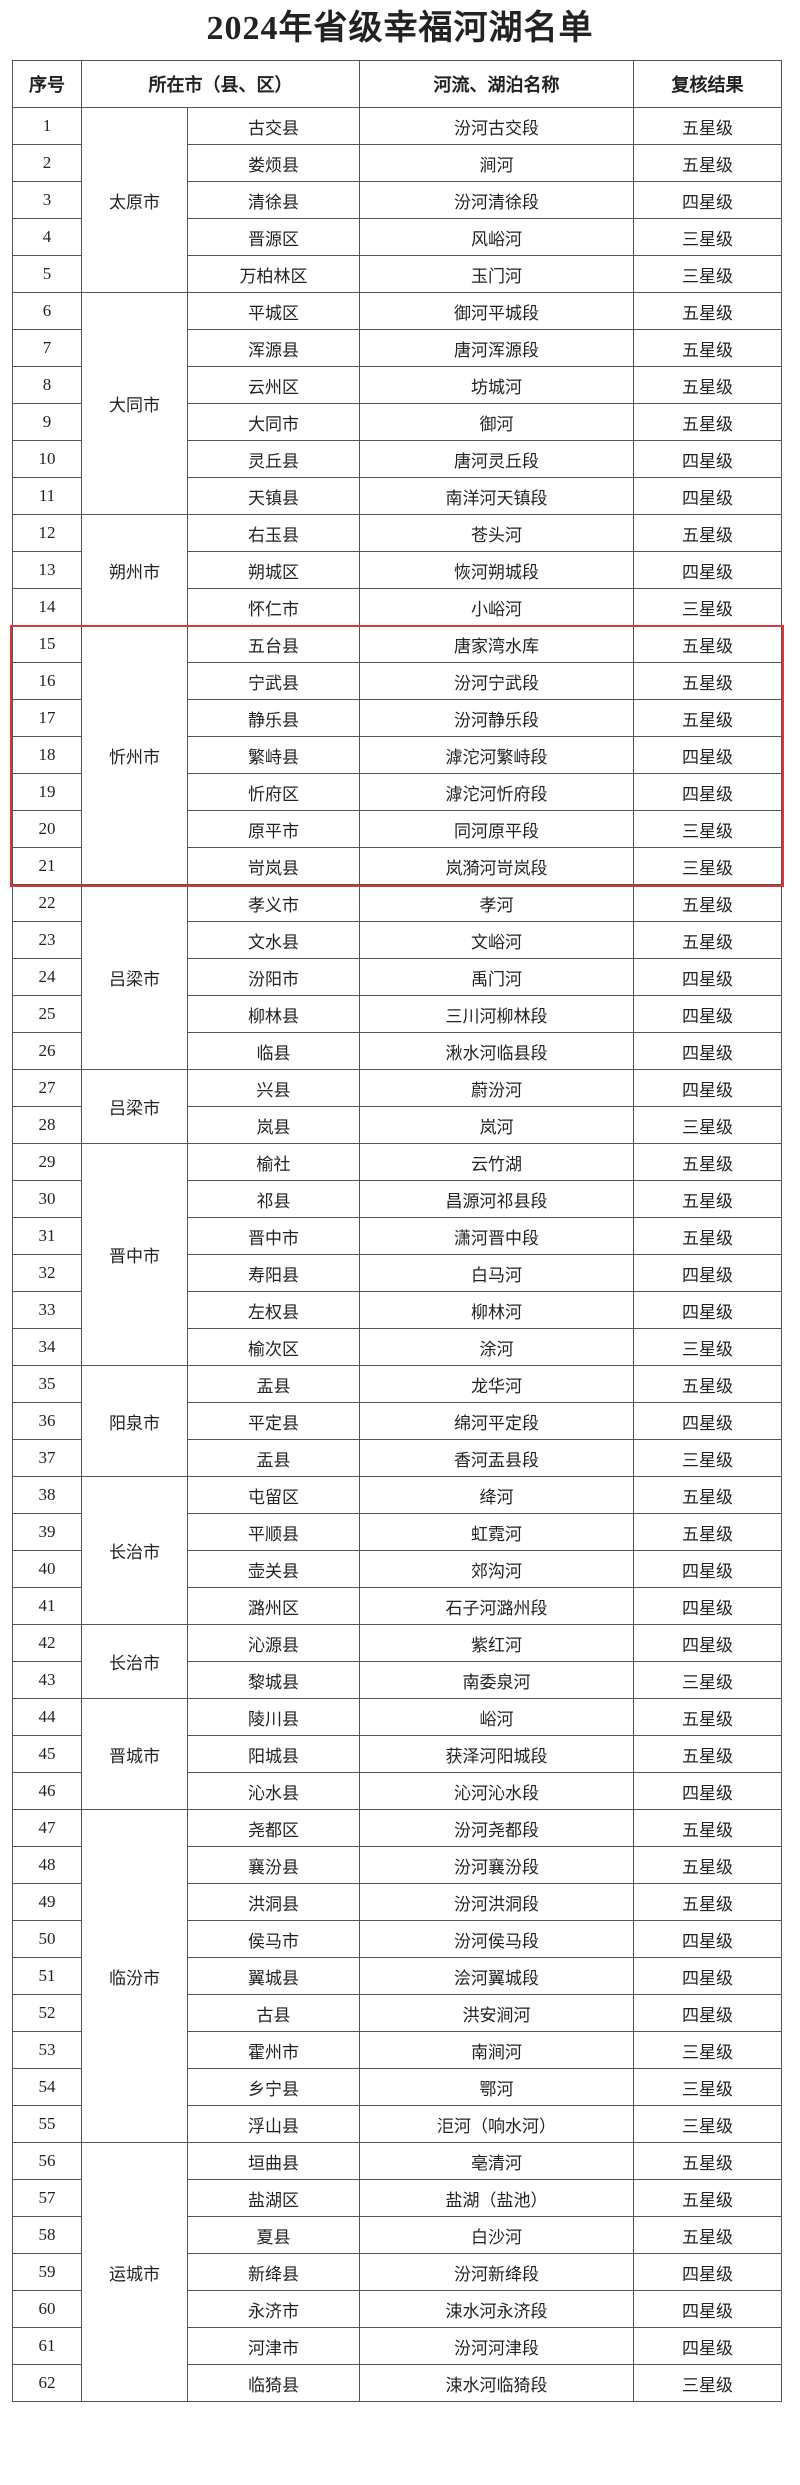 The image size is (800, 2485). I want to click on table-row: 1 太原市 古交县 汾河古交段 五星级, so click(397, 200).